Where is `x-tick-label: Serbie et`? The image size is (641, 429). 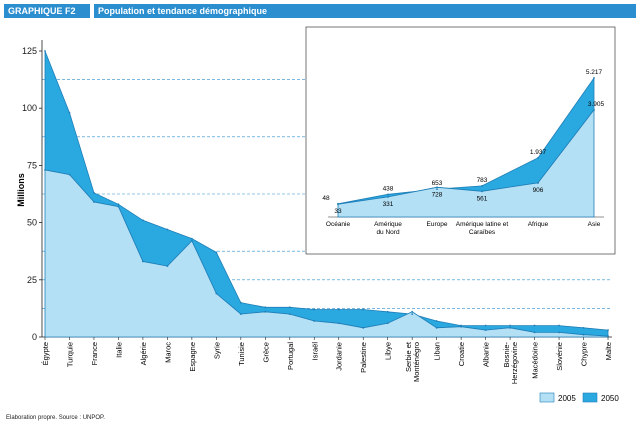 x-tick-label: Serbie et is located at coordinates (408, 356).